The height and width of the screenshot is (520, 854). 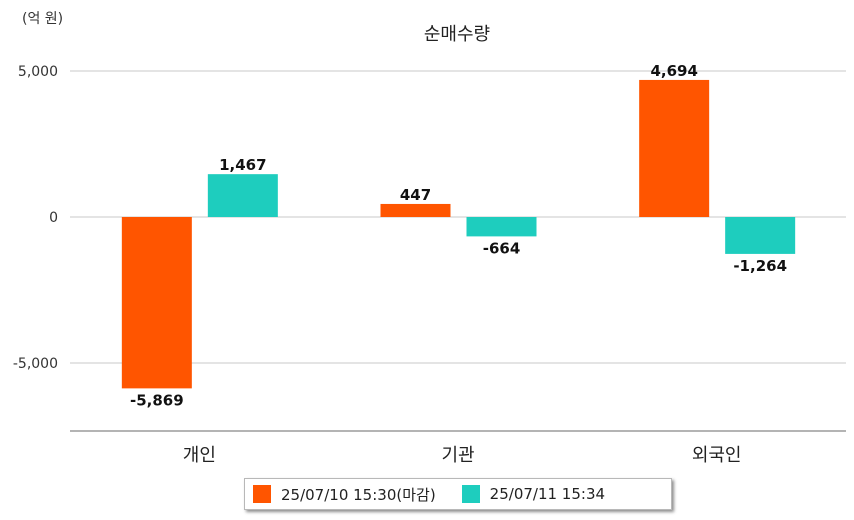 What do you see at coordinates (35, 364) in the screenshot?
I see `y-tick-label: -5,000` at bounding box center [35, 364].